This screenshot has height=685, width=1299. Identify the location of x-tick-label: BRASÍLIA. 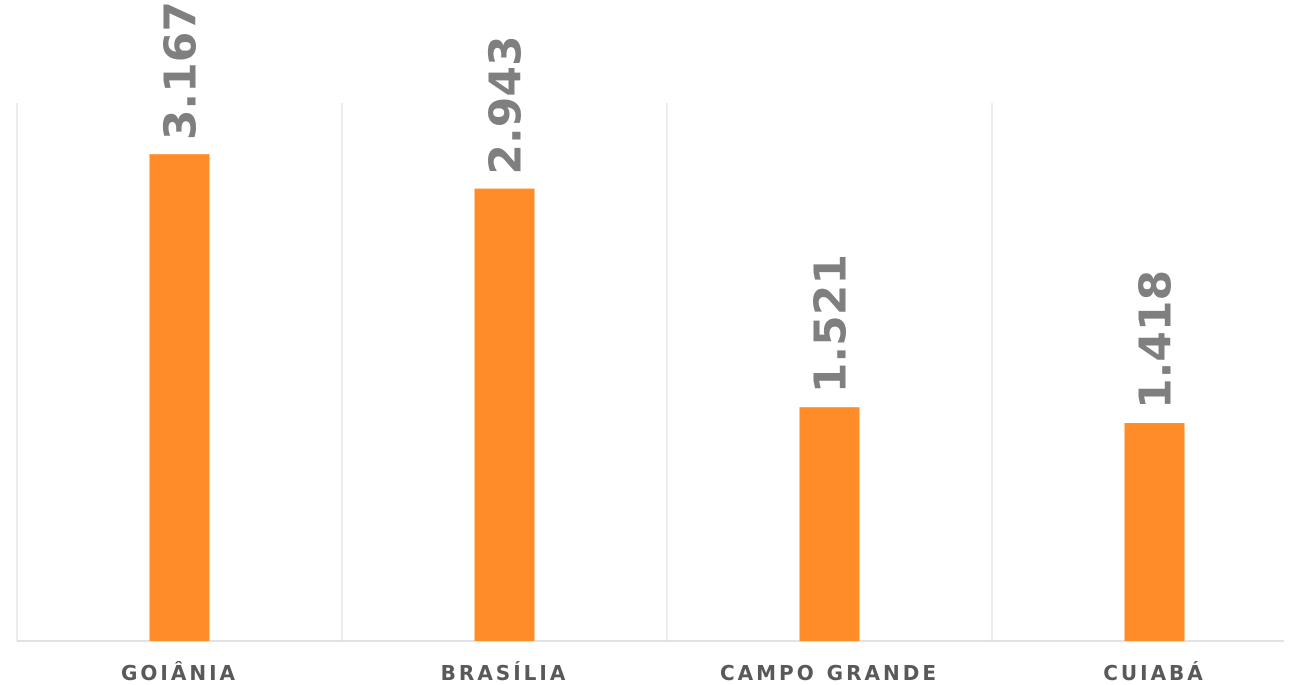
(505, 673).